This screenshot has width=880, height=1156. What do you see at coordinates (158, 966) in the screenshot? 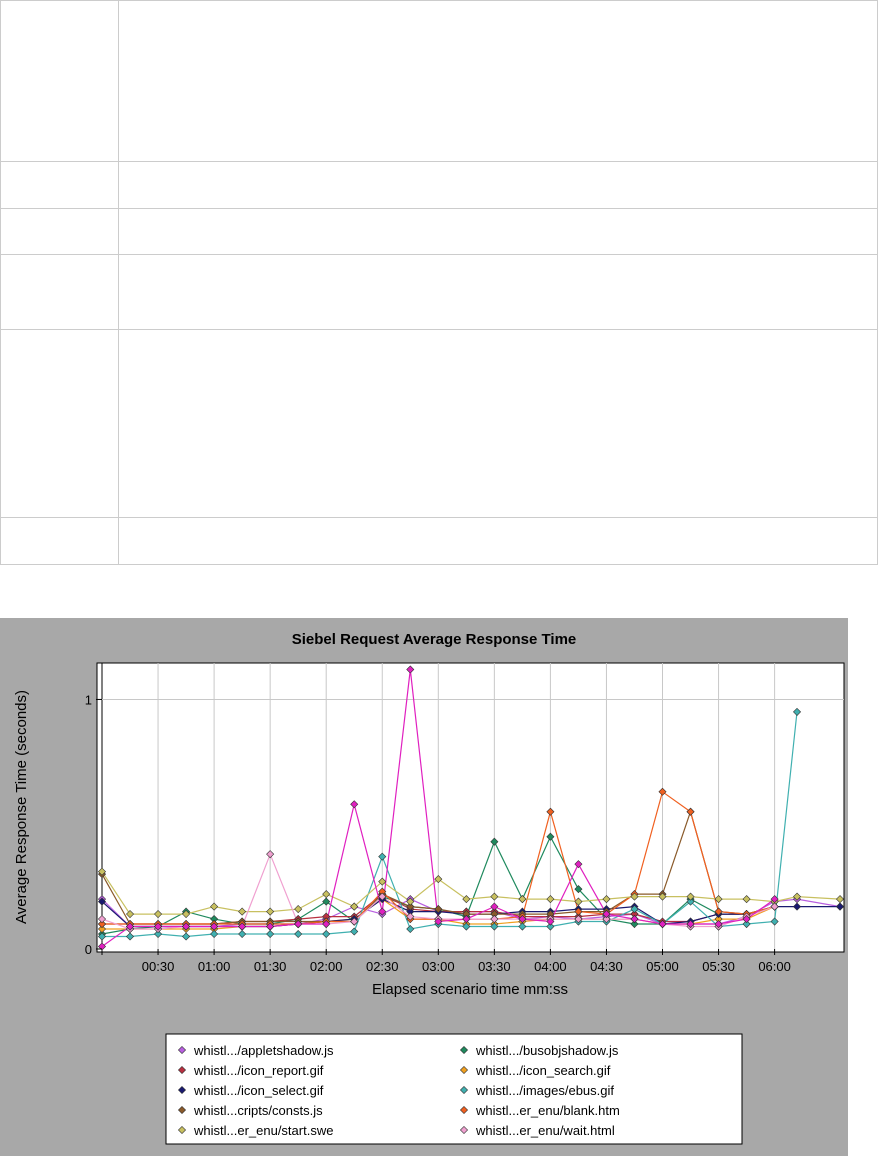
I see `x-tick-label: 00:30` at bounding box center [158, 966].